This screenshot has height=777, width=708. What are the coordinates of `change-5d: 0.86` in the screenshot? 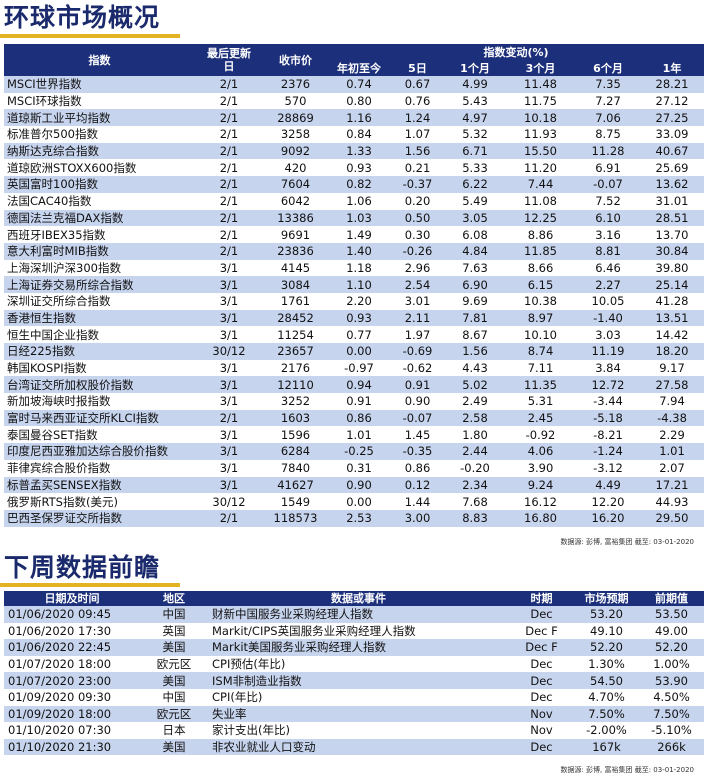 It's located at (417, 468).